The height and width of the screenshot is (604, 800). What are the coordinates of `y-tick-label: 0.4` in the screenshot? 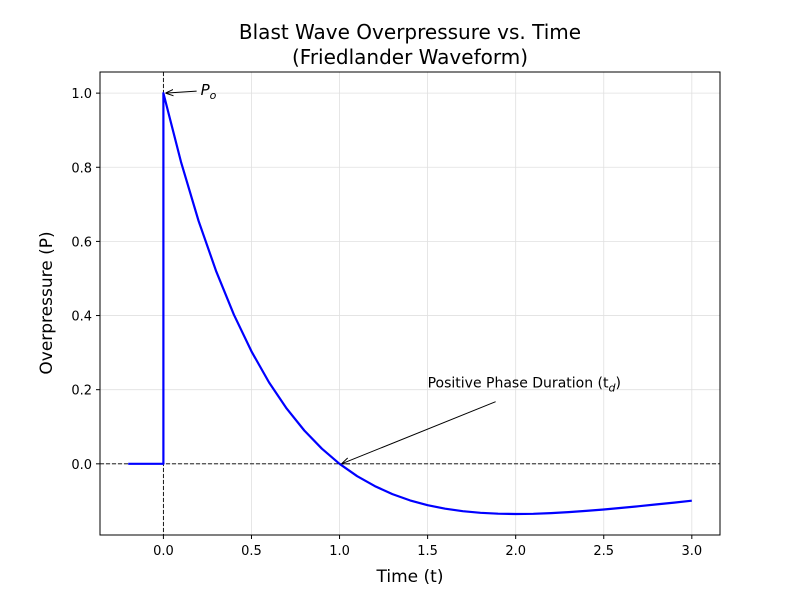 It's located at (81, 317).